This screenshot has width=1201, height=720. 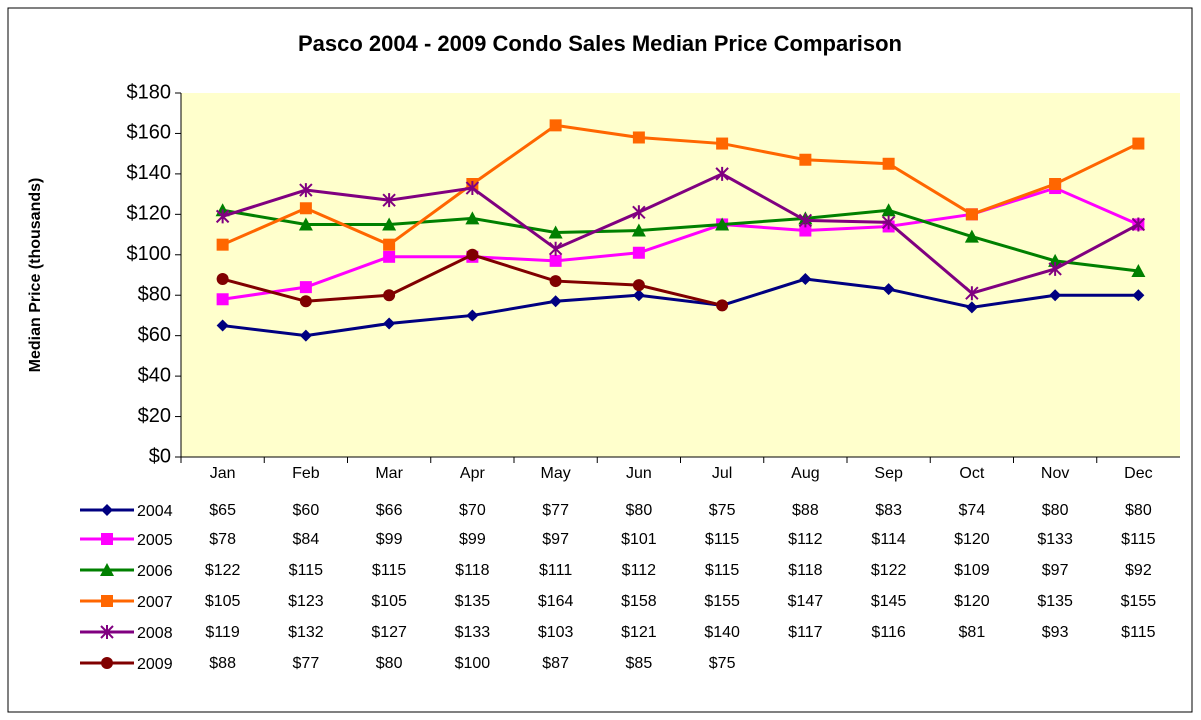 What do you see at coordinates (149, 92) in the screenshot?
I see `y-tick-label: $180` at bounding box center [149, 92].